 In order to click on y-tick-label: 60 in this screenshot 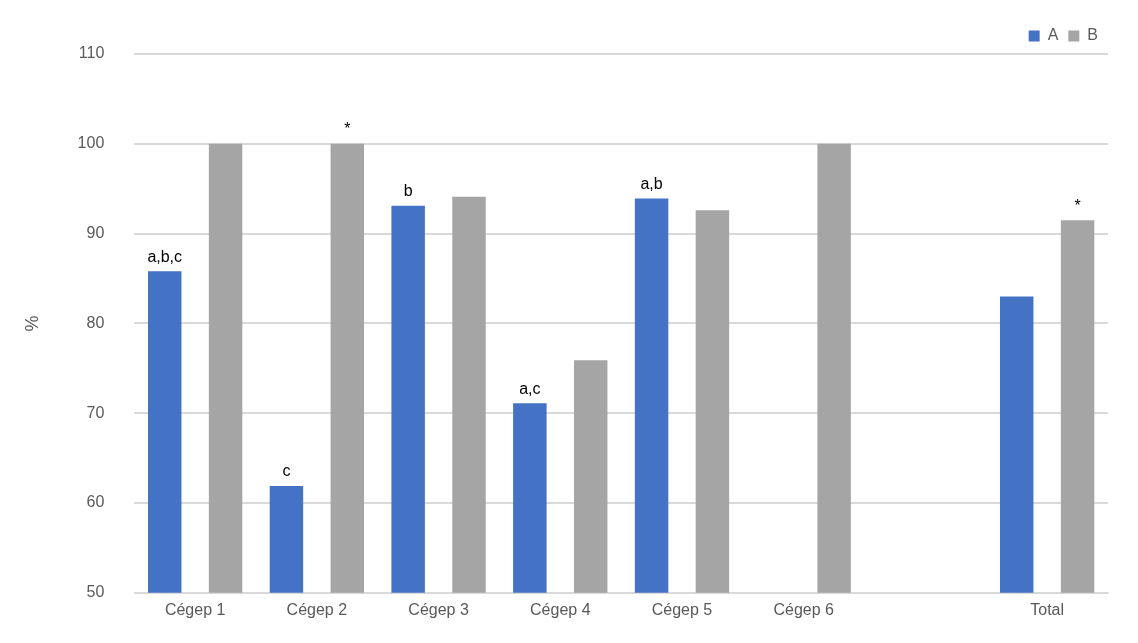, I will do `click(95, 502)`.